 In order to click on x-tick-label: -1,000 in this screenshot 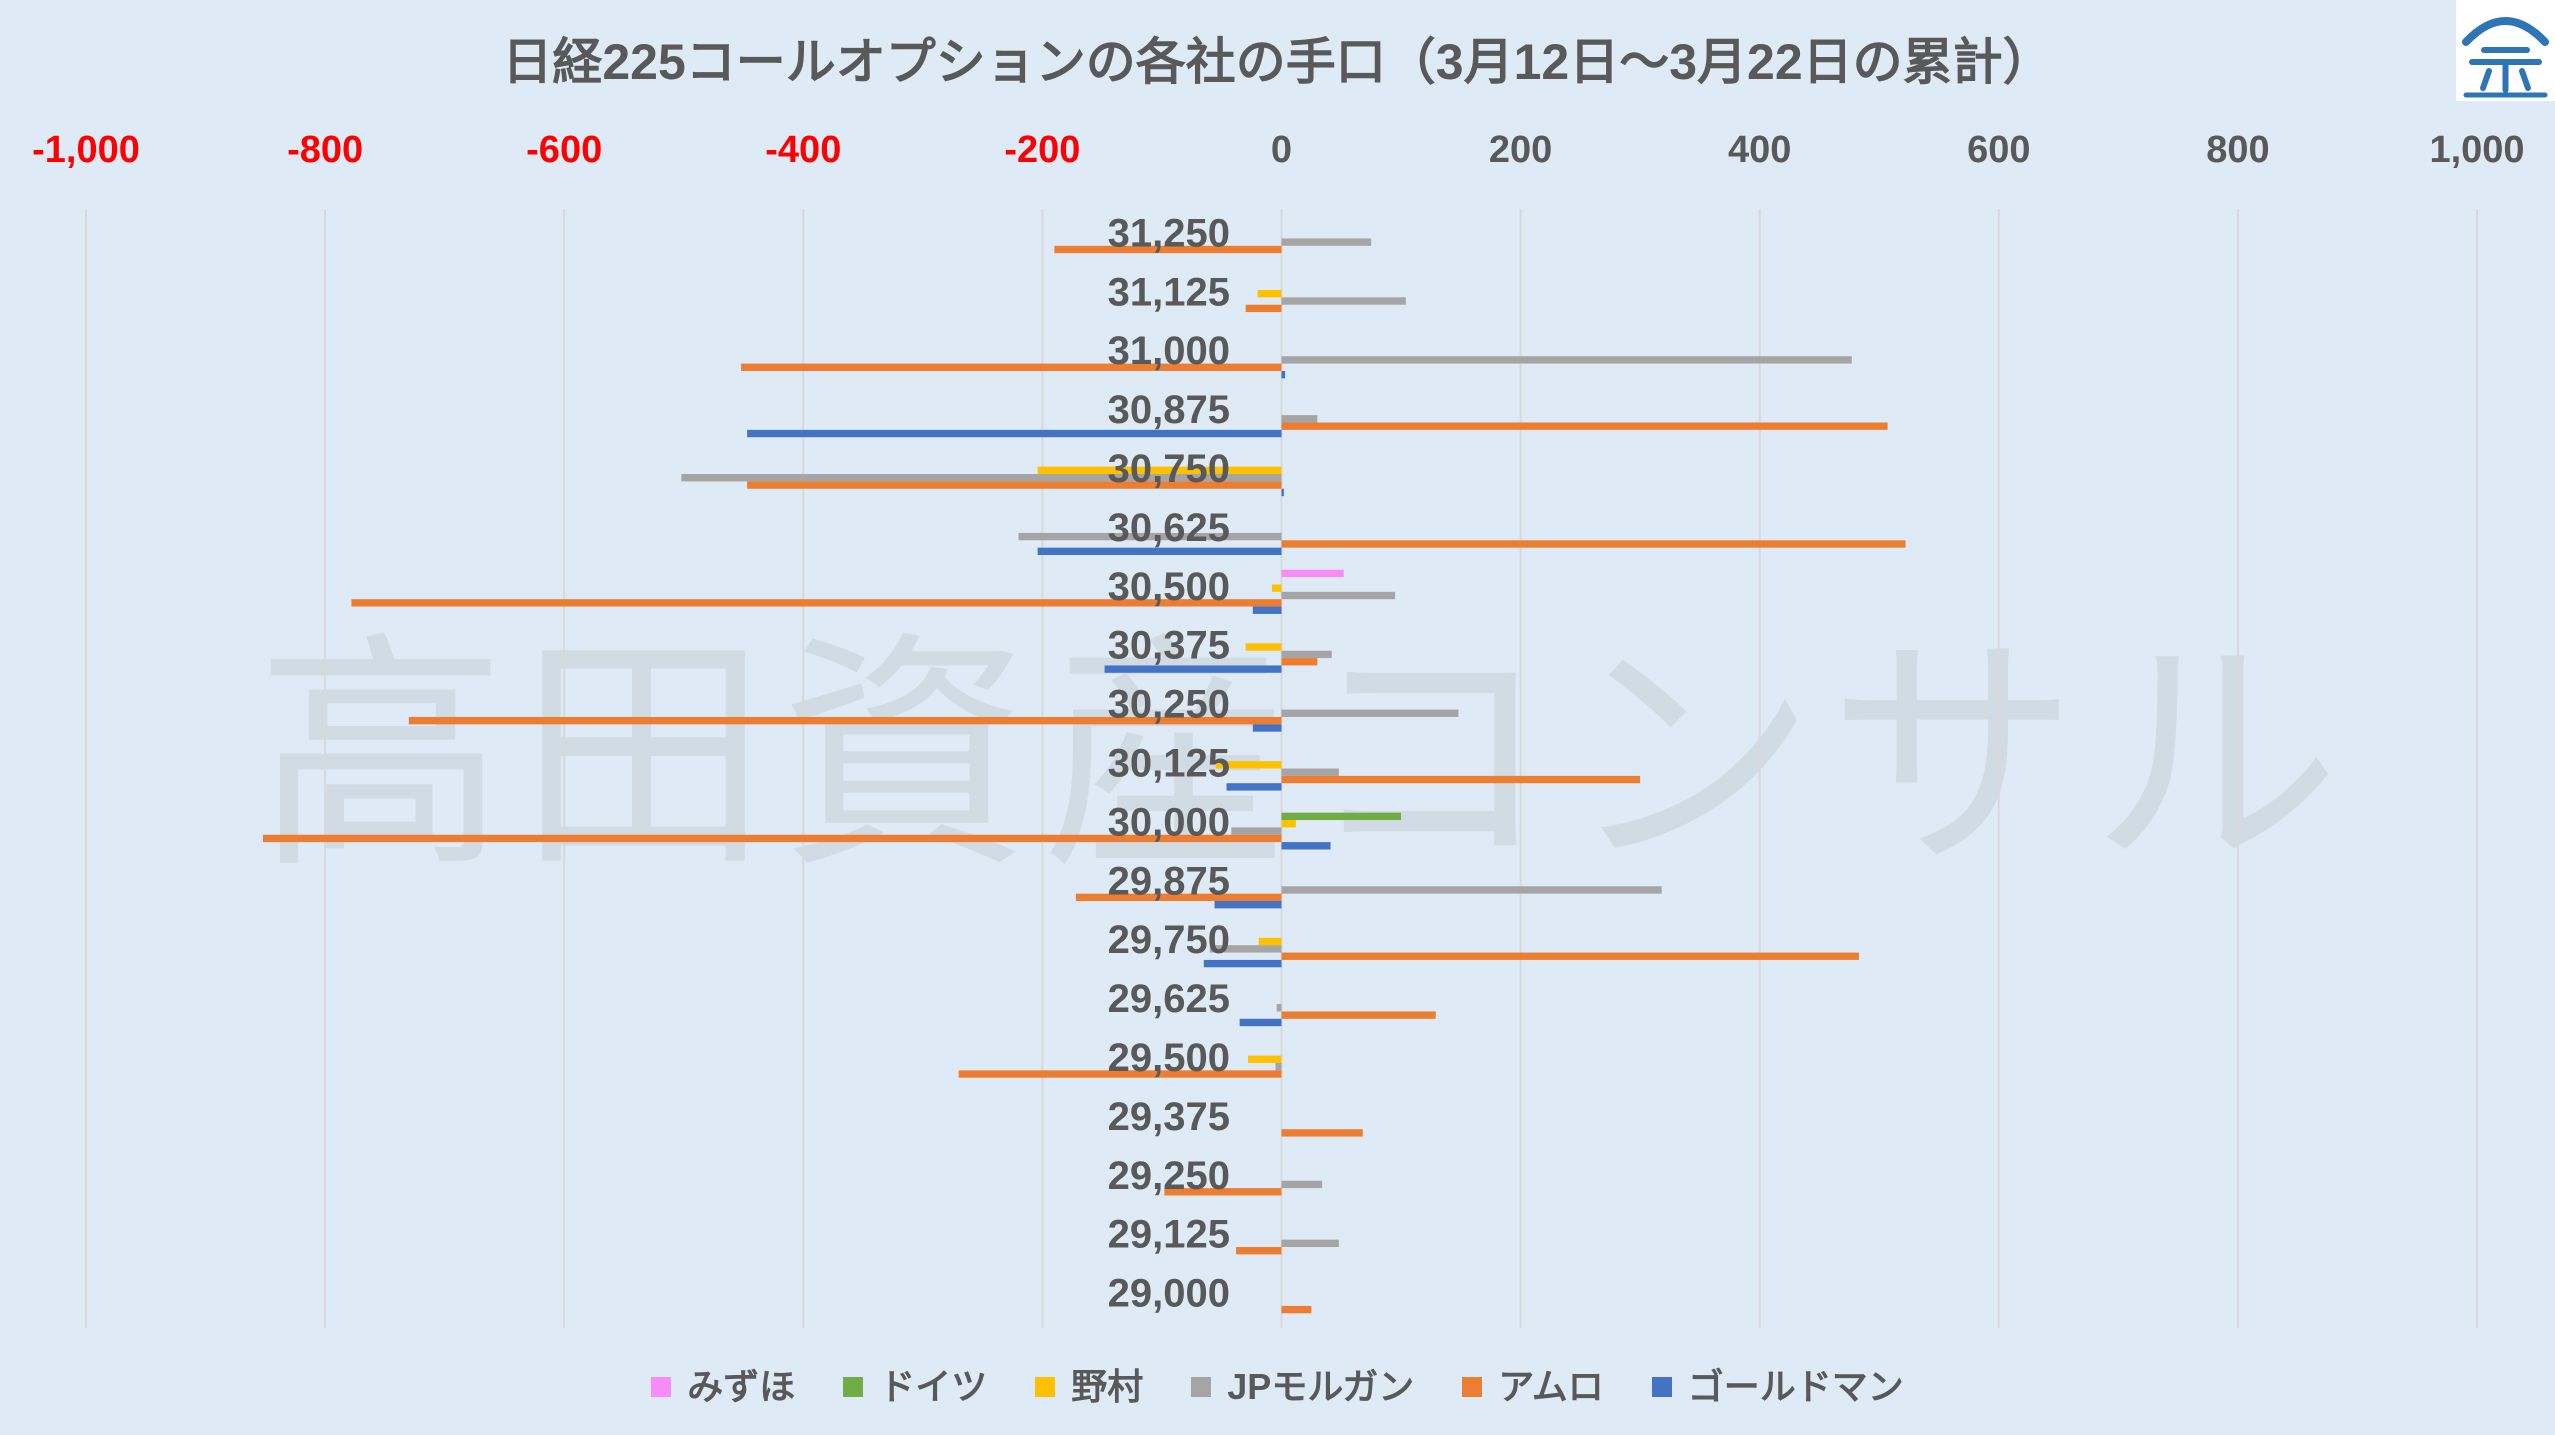, I will do `click(86, 150)`.